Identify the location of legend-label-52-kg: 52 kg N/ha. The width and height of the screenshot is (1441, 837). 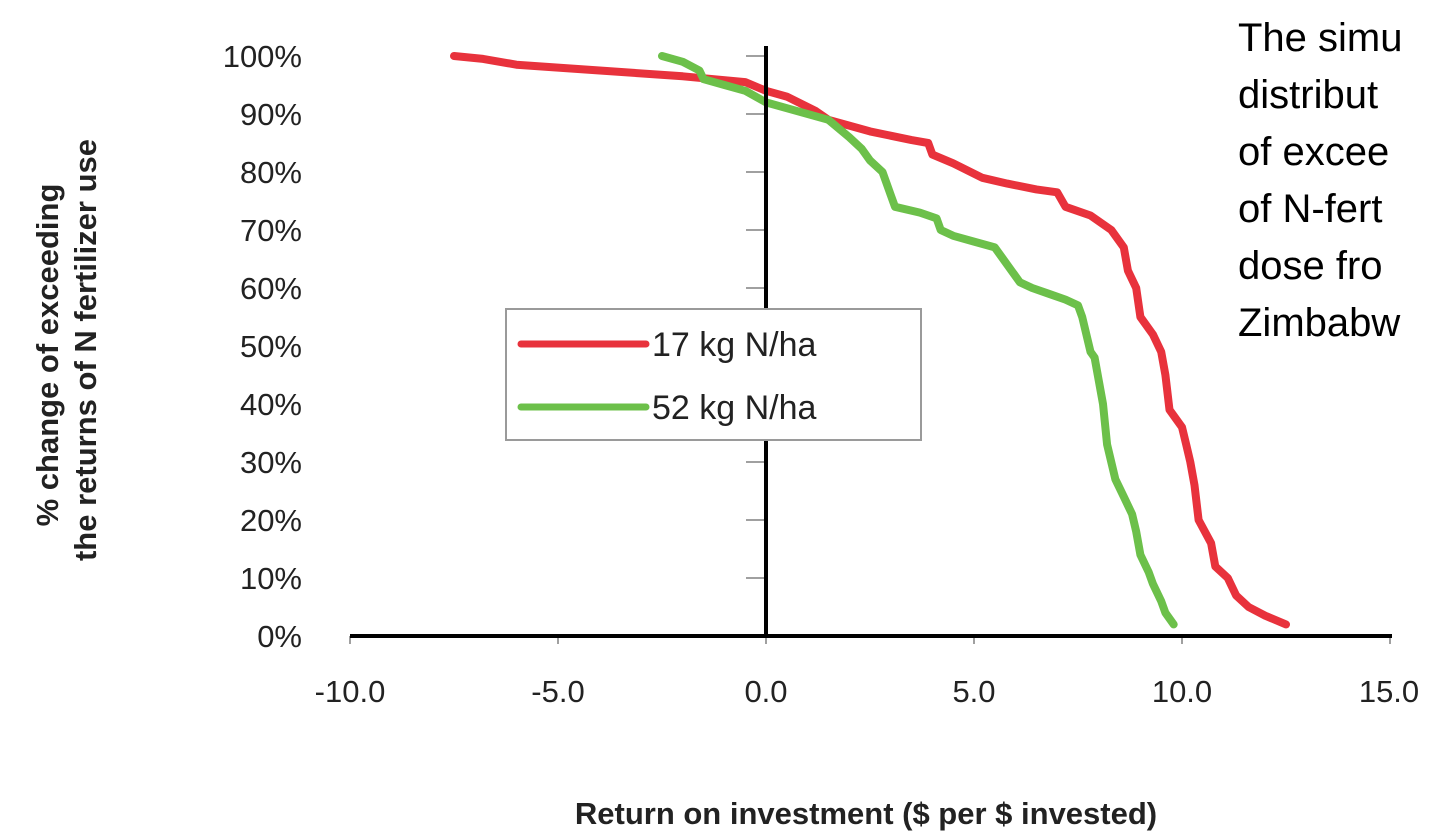
(734, 408).